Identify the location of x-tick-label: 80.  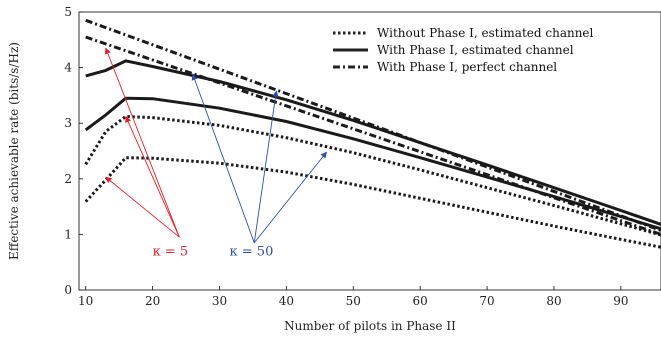
(553, 301).